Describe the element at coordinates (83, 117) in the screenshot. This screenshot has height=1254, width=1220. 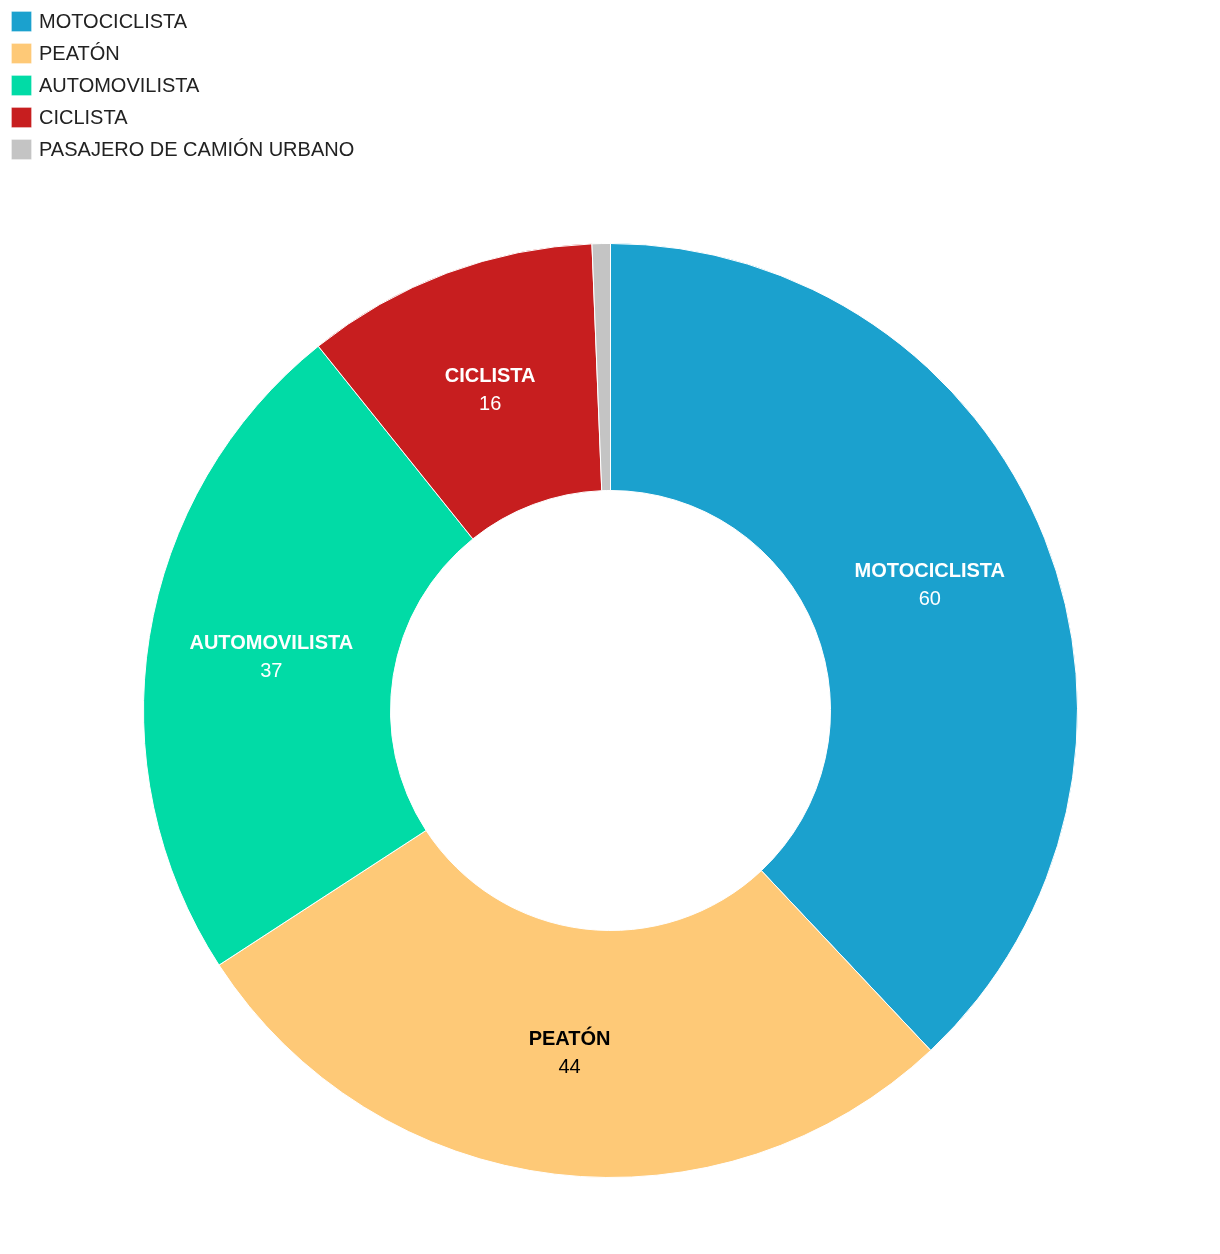
I see `legend-label: CICLISTA` at that location.